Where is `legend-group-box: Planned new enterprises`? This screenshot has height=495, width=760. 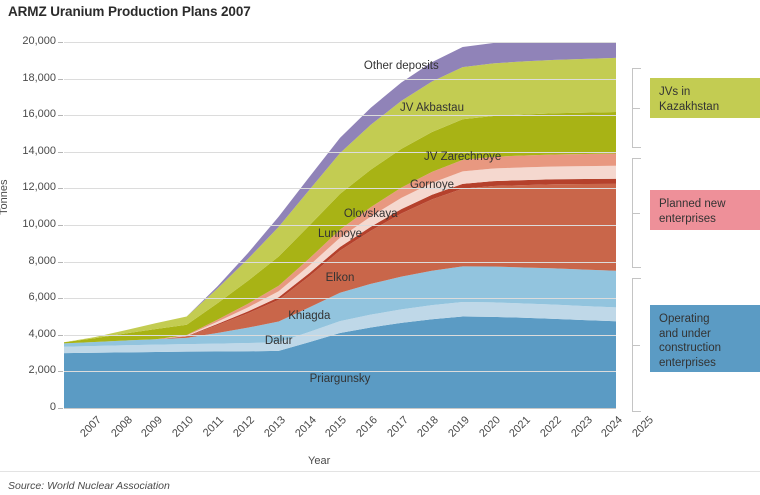
legend-group-box: Planned new enterprises is located at coordinates (705, 210).